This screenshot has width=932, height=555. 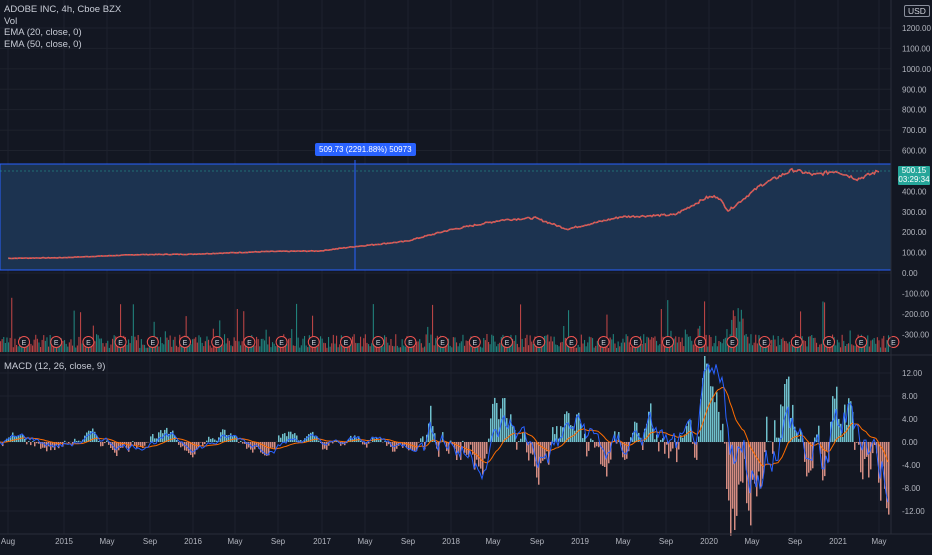 What do you see at coordinates (54, 366) in the screenshot?
I see `macd-legend: MACD (12, 26, close, 9)` at bounding box center [54, 366].